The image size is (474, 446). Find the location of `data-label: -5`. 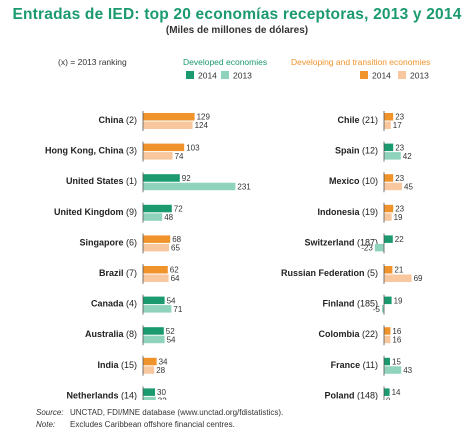

data-label: -5 is located at coordinates (377, 309).